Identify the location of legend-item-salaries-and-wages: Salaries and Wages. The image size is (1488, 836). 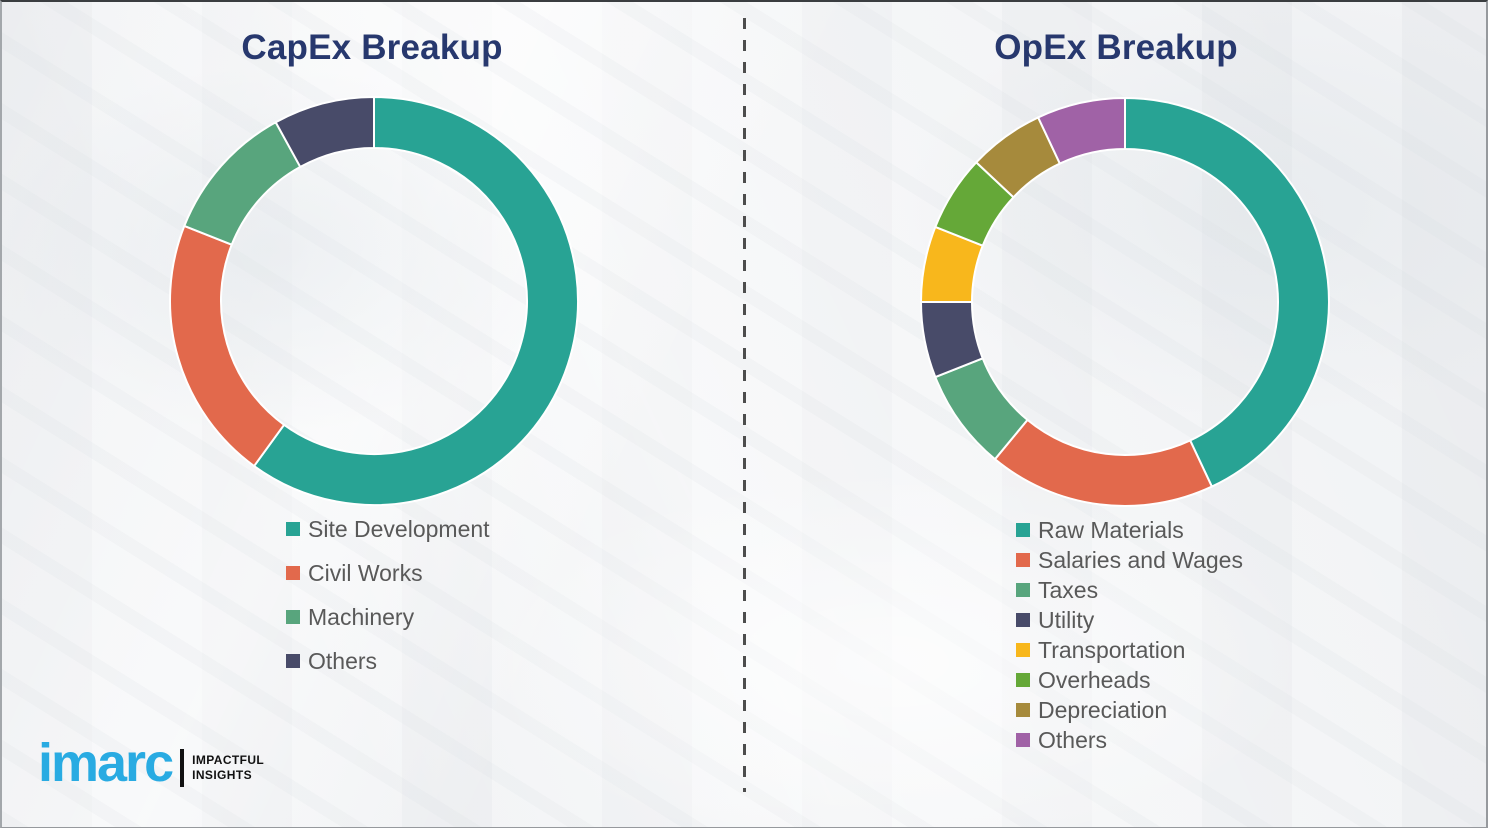
(1129, 560).